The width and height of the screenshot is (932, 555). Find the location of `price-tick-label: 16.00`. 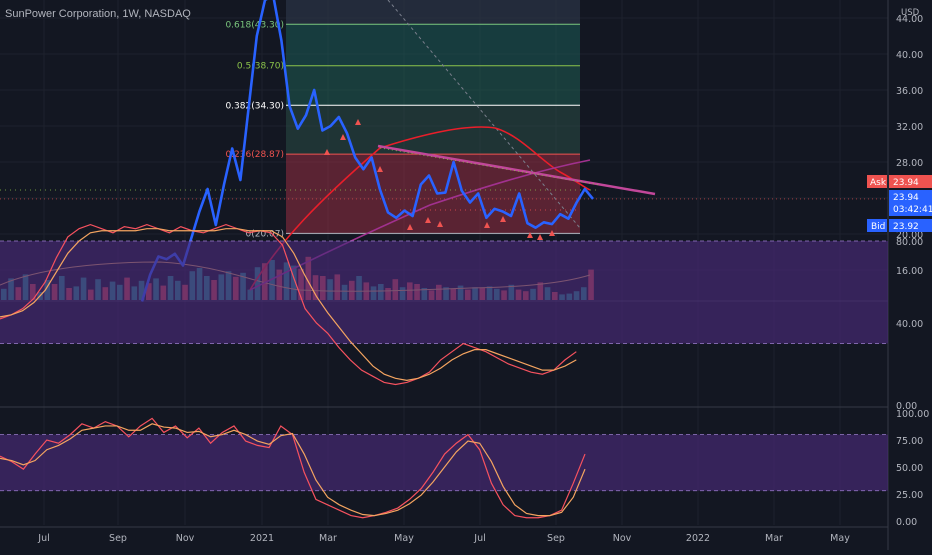

price-tick-label: 16.00 is located at coordinates (909, 271).